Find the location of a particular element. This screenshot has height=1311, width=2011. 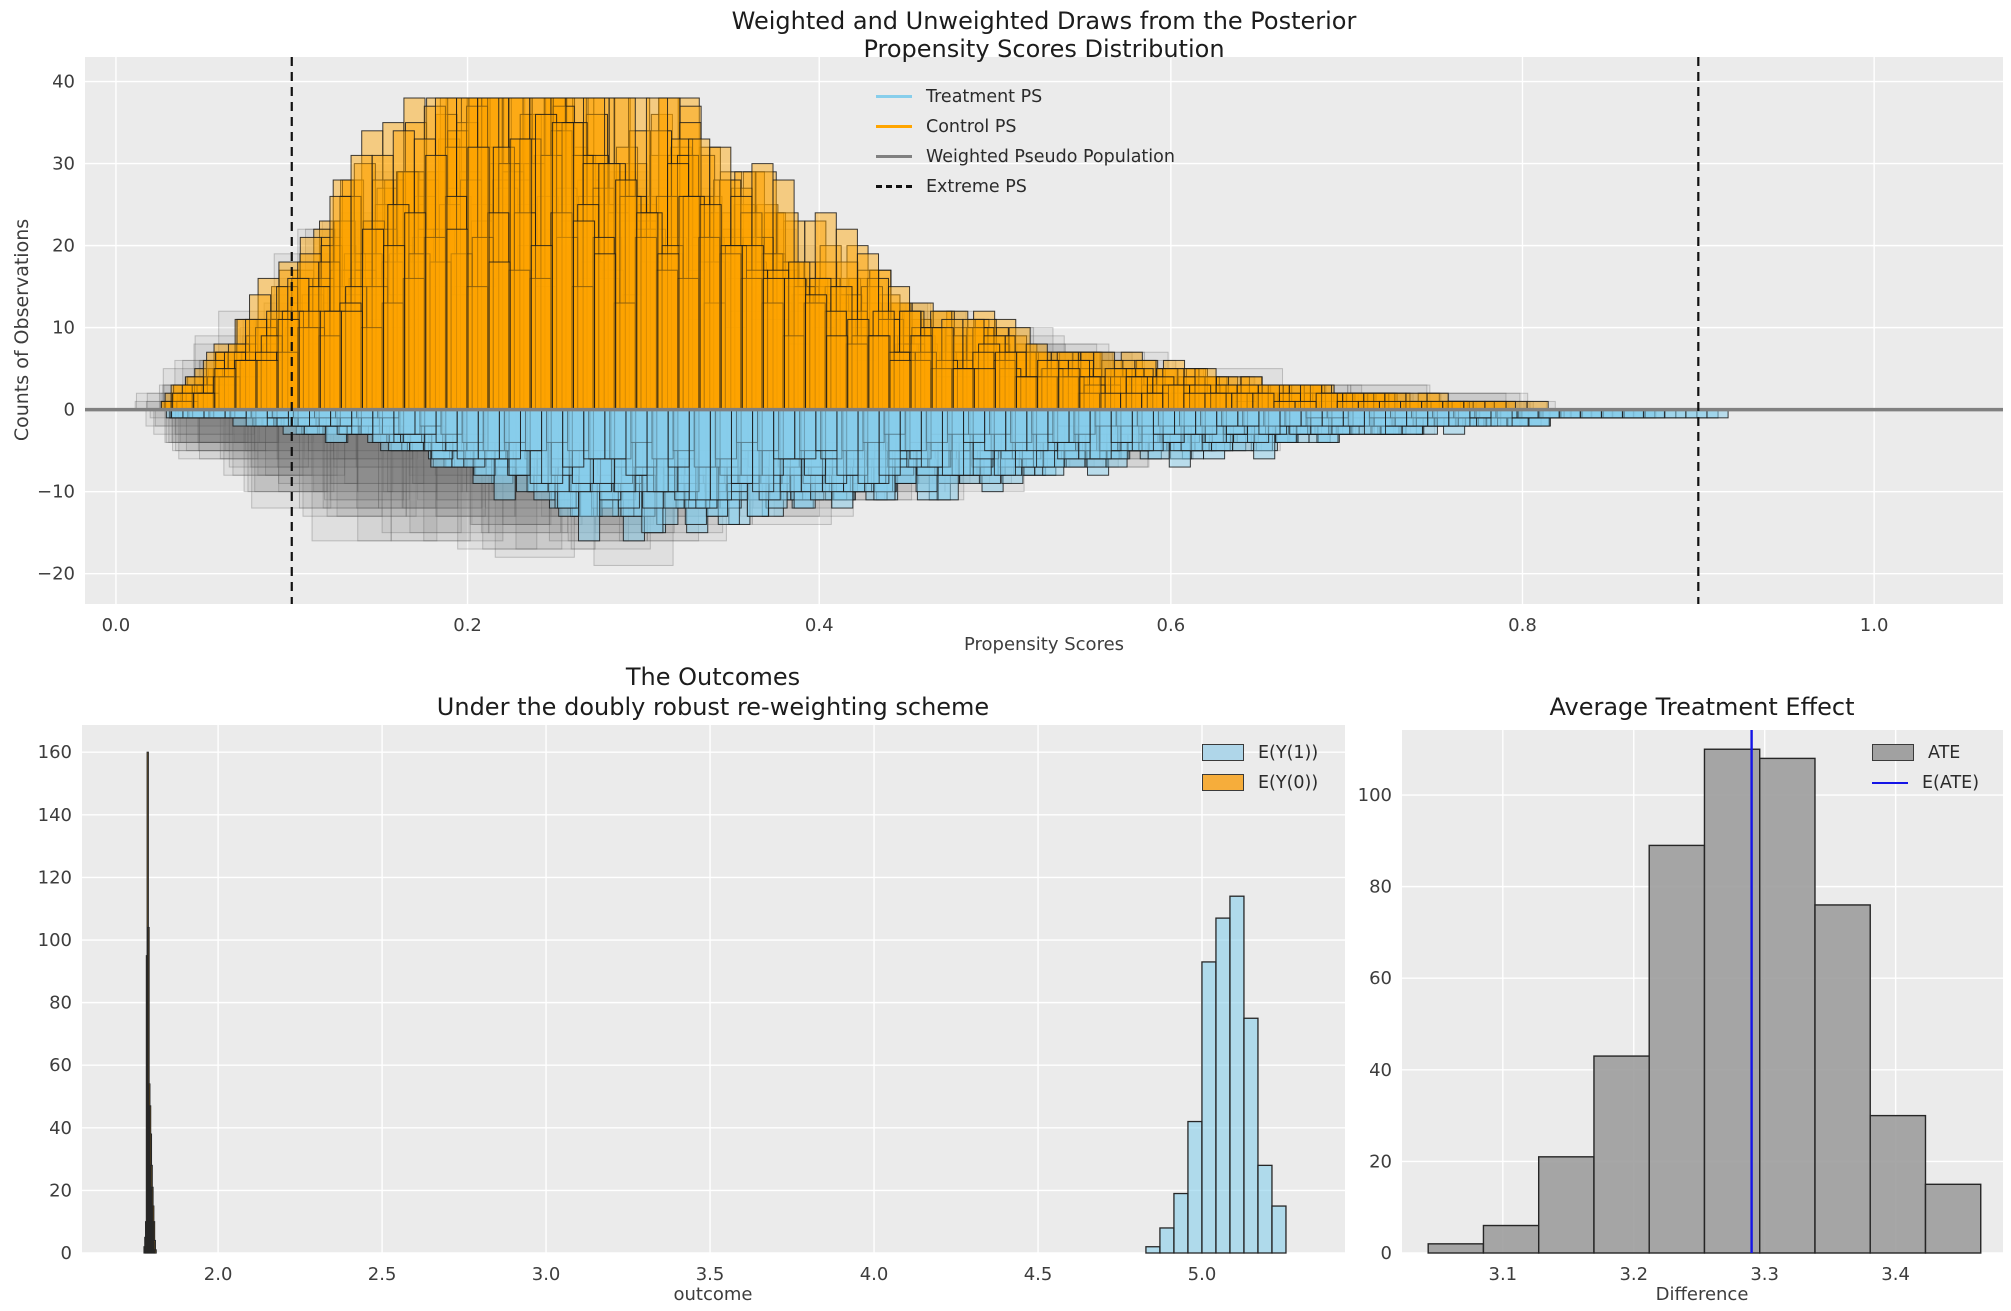

x-tick-label: 3.0 is located at coordinates (546, 1274).